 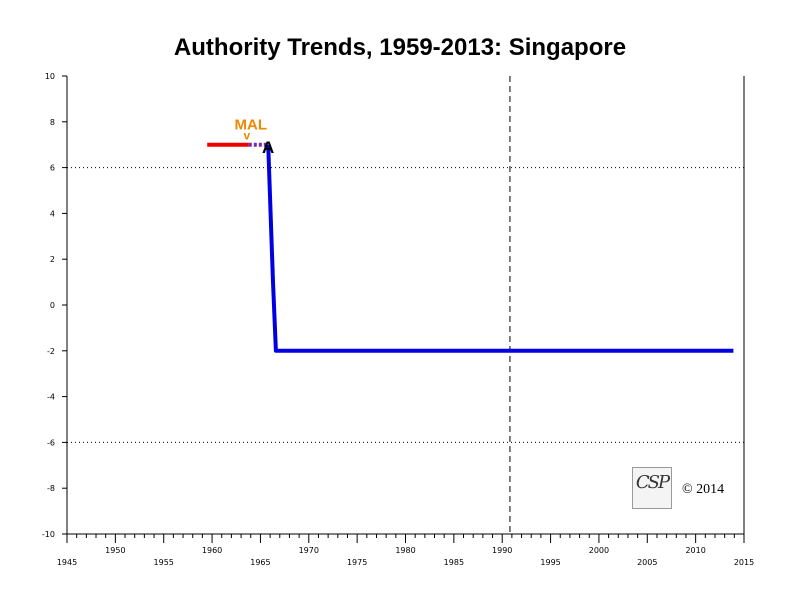 What do you see at coordinates (652, 482) in the screenshot?
I see `csp-logo-text: CSP` at bounding box center [652, 482].